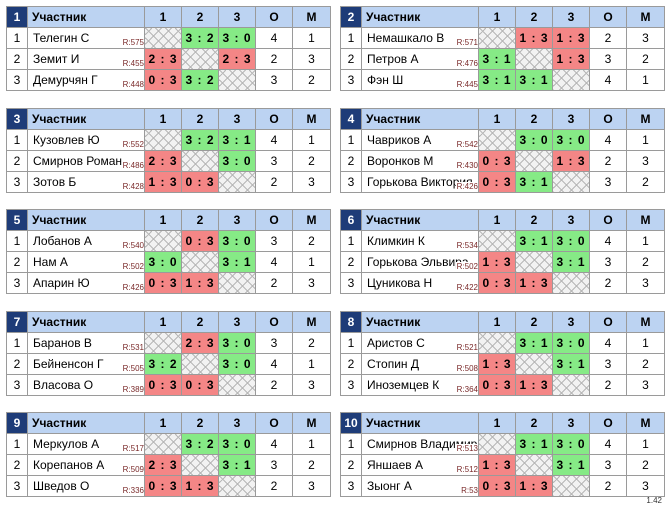 This screenshot has width=666, height=505. What do you see at coordinates (132, 266) in the screenshot?
I see `player-rating: R:502` at bounding box center [132, 266].